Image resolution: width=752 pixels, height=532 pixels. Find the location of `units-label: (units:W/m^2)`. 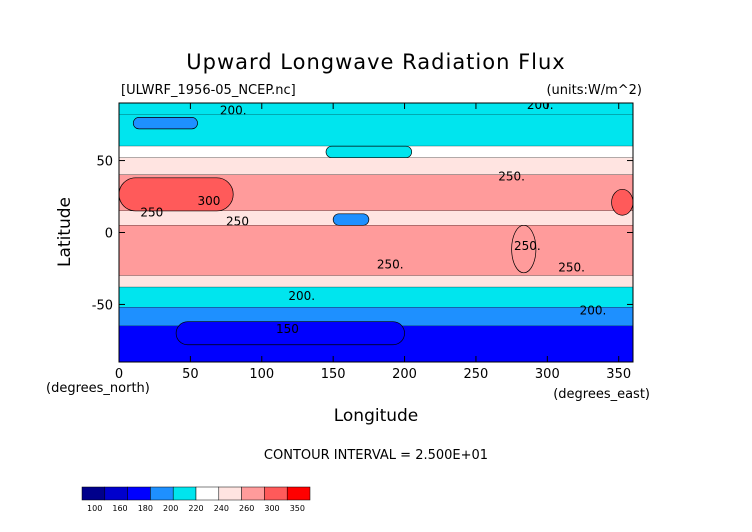

units-label: (units:W/m^2) is located at coordinates (594, 90).